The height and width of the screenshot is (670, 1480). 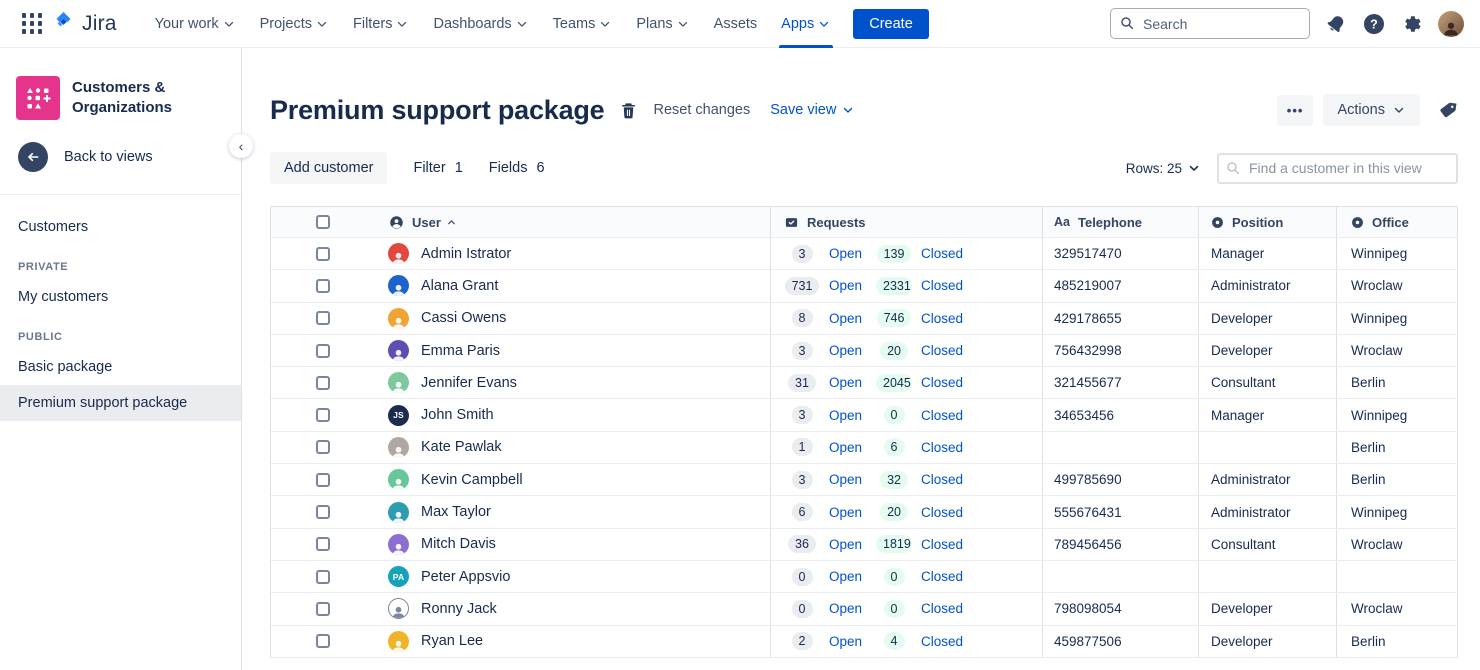 What do you see at coordinates (381, 24) in the screenshot?
I see `nav-item-filters: Filters` at bounding box center [381, 24].